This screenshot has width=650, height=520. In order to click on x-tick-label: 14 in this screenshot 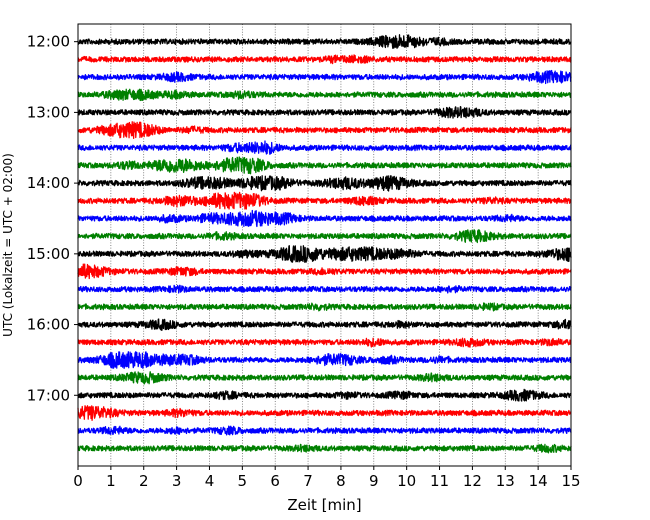, I will do `click(538, 481)`.